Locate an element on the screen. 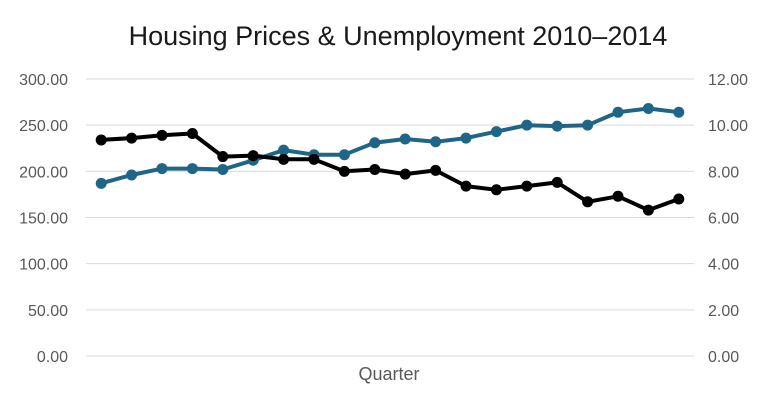 This screenshot has height=413, width=768. right-y-tick-label: 4.00 is located at coordinates (723, 265).